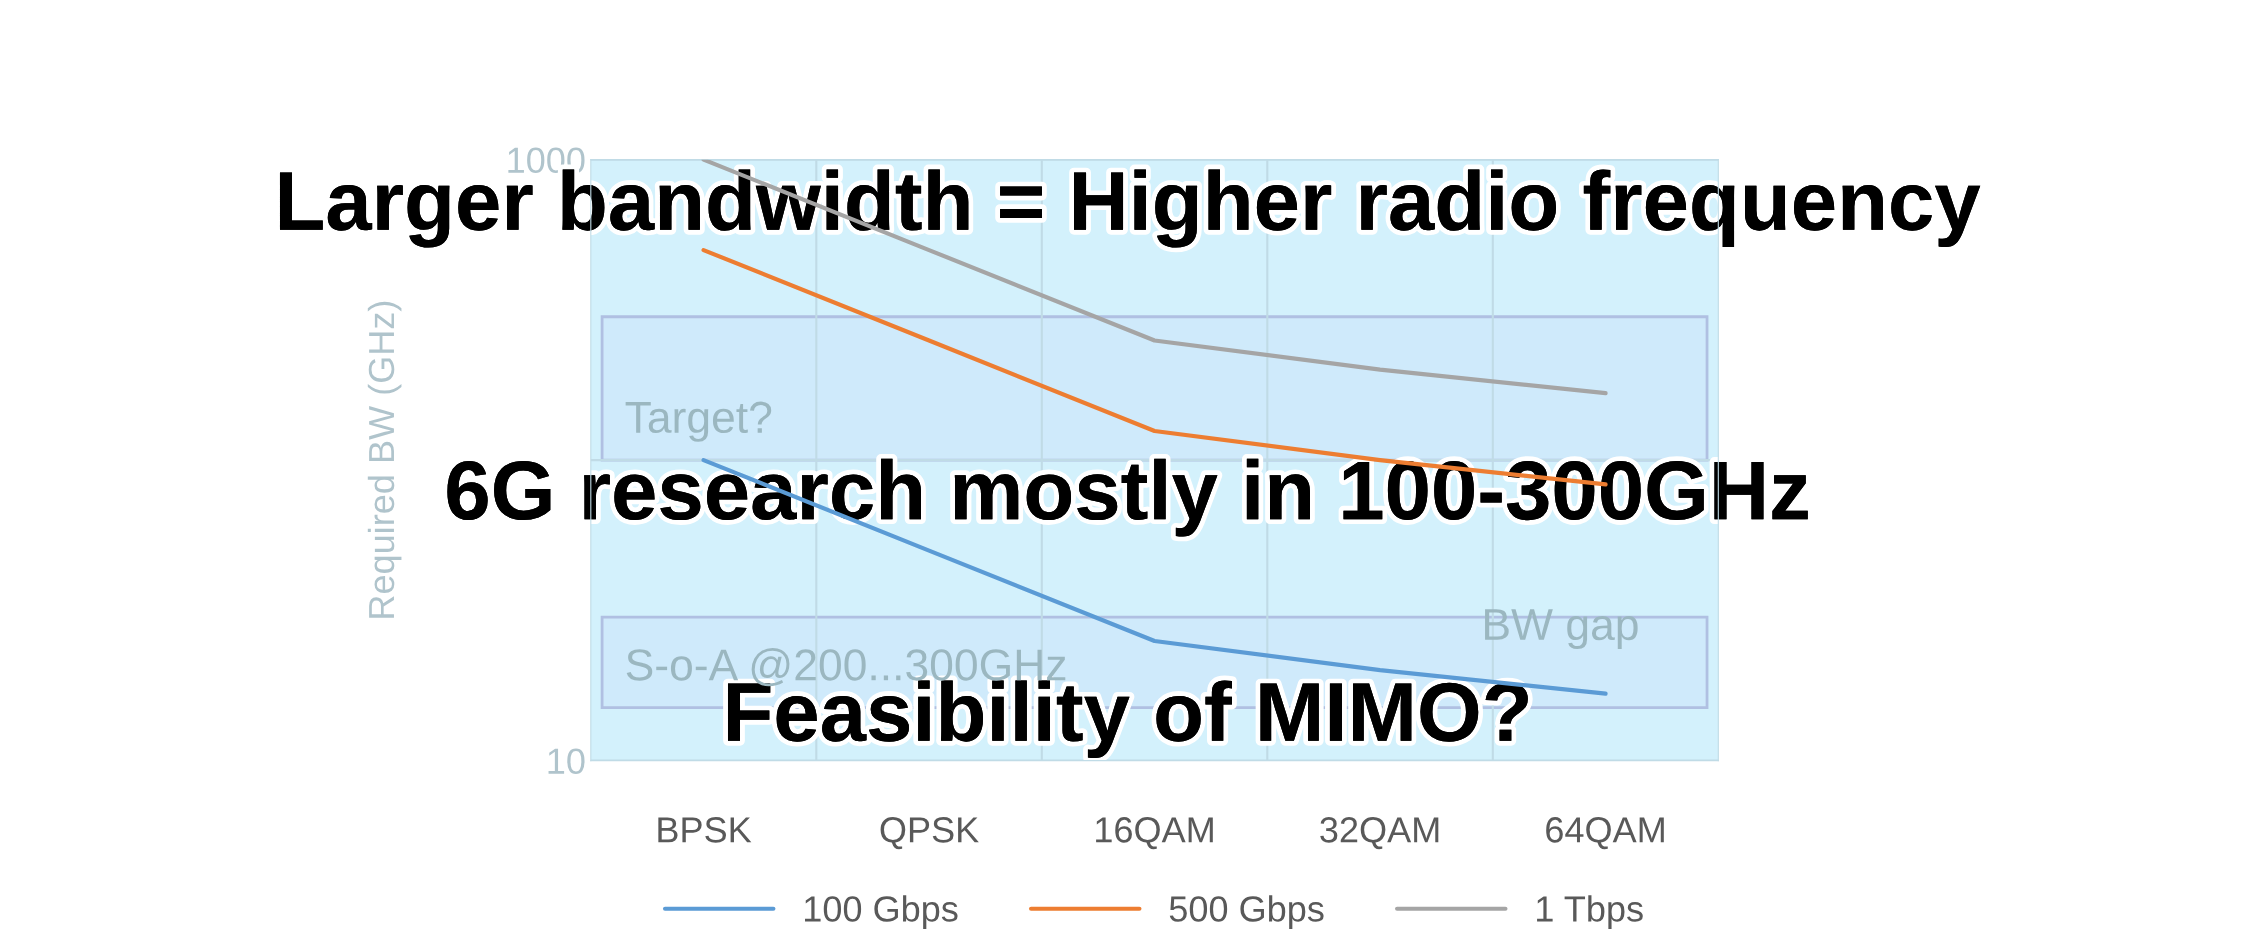  I want to click on legend-label: 500 Gbps, so click(1246, 912).